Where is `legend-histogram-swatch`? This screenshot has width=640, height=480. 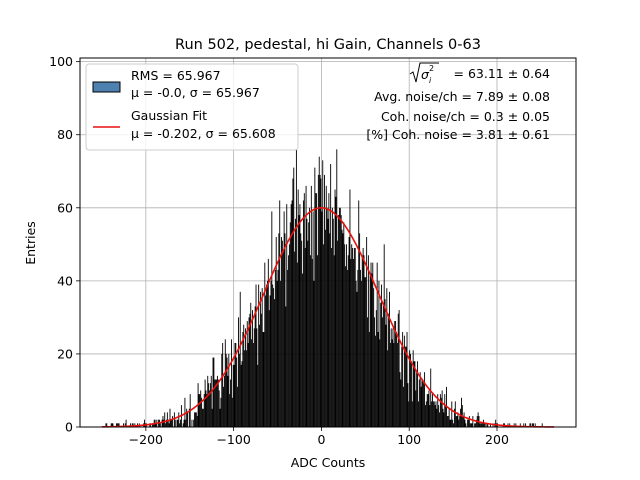
legend-histogram-swatch is located at coordinates (106, 87).